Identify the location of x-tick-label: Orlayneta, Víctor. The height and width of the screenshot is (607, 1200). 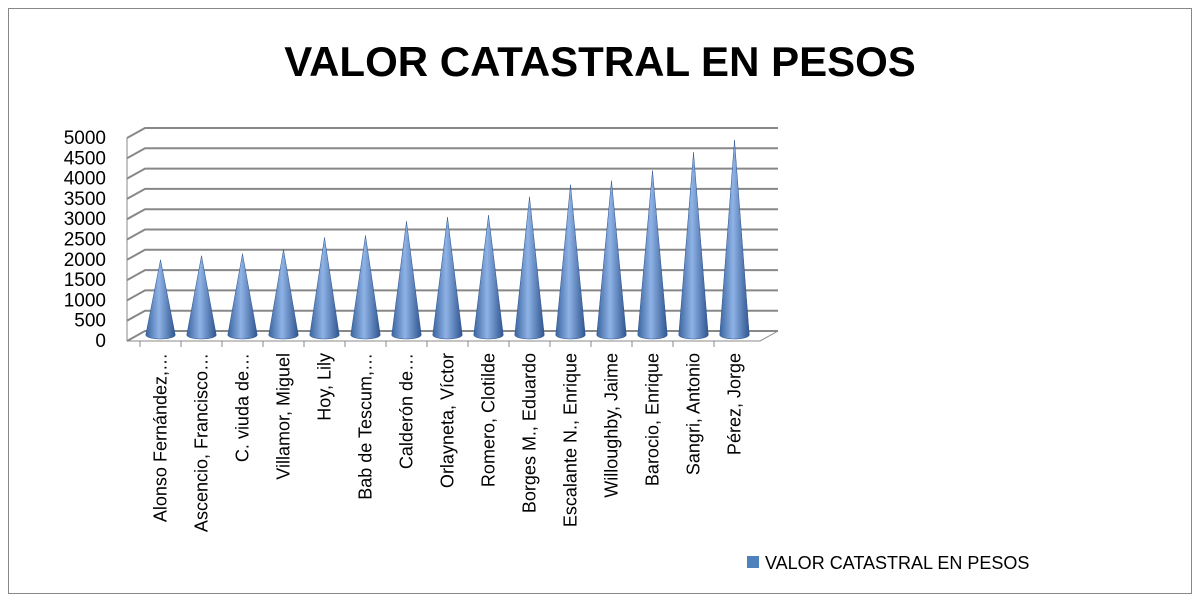
(448, 420).